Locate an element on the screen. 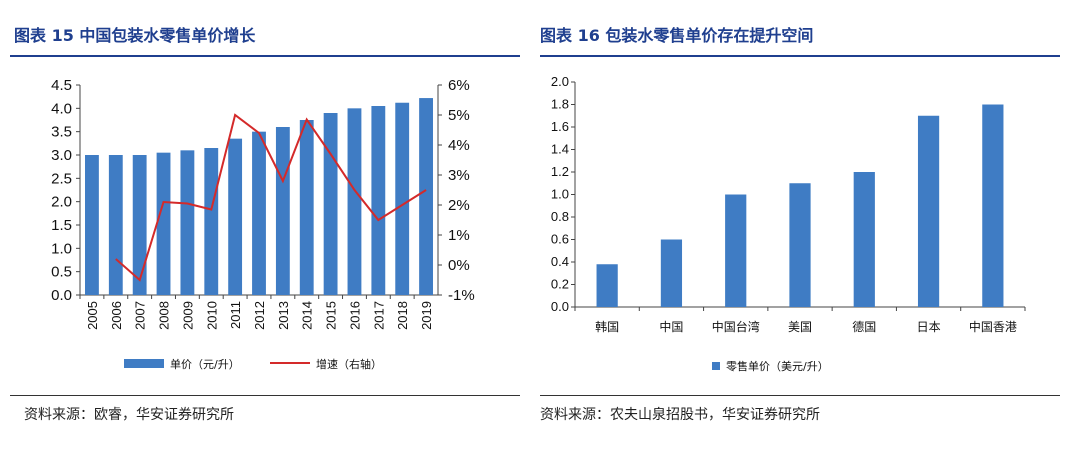 Image resolution: width=1080 pixels, height=460 pixels. left-y-tick-label: 3.5 is located at coordinates (61, 132).